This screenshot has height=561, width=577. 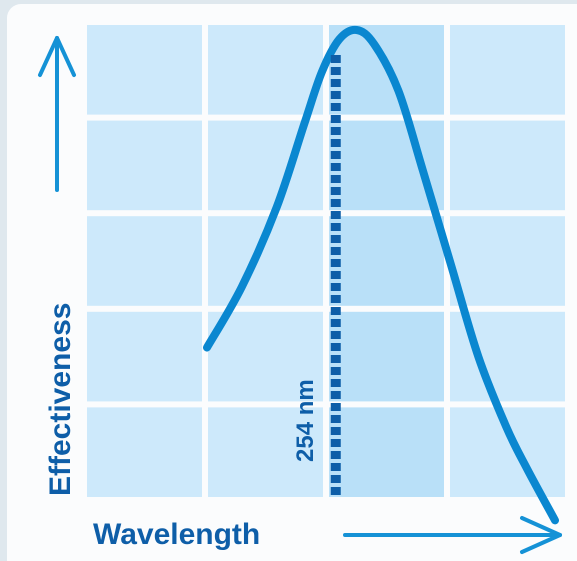 I want to click on marker-label: 254 nm, so click(x=305, y=420).